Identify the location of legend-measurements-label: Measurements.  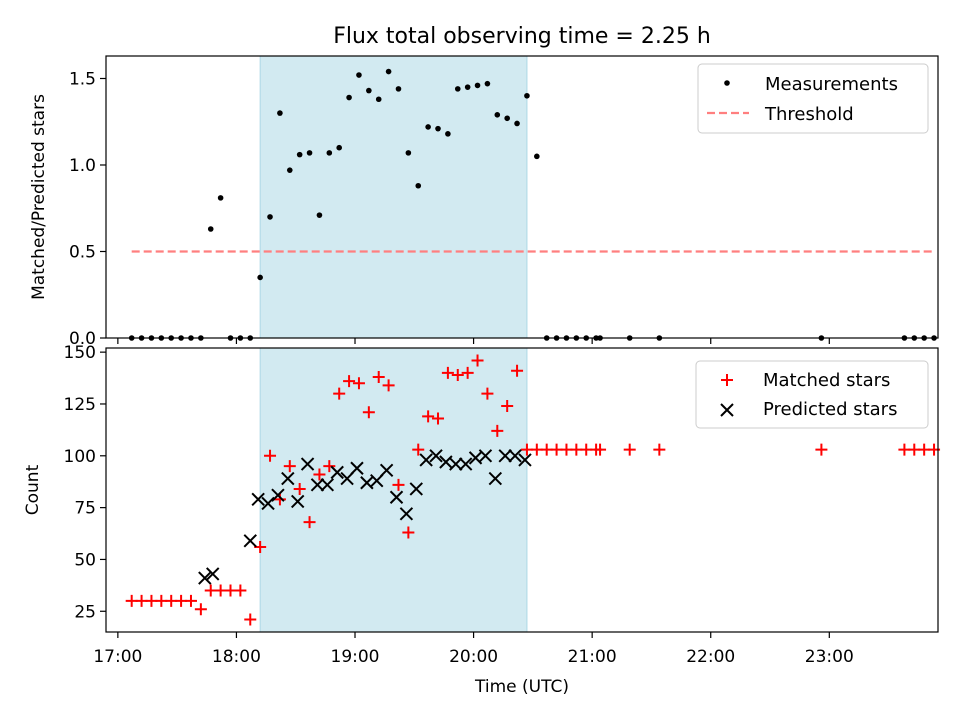
(831, 84).